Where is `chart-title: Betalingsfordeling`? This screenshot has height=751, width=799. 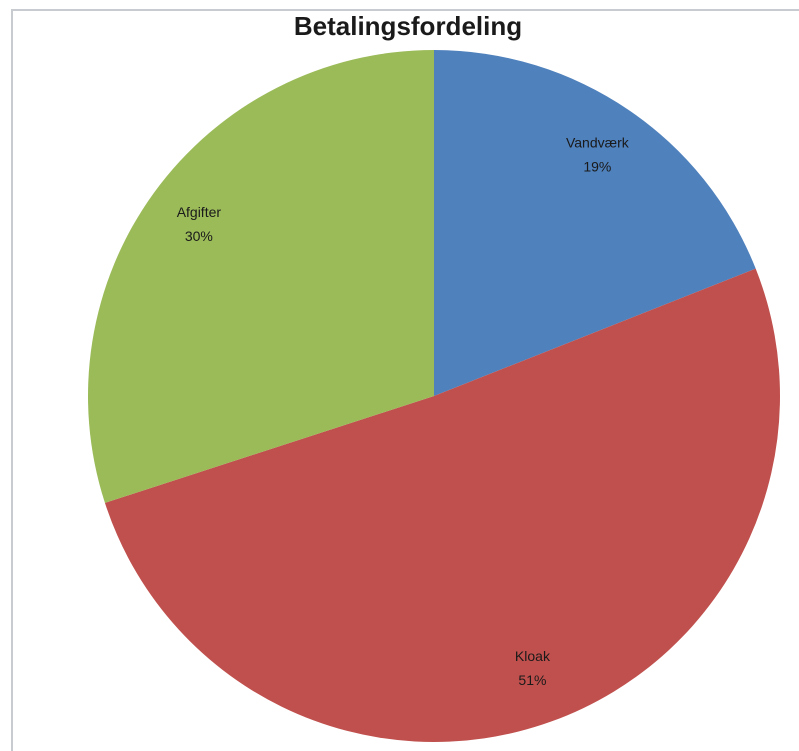 chart-title: Betalingsfordeling is located at coordinates (408, 26).